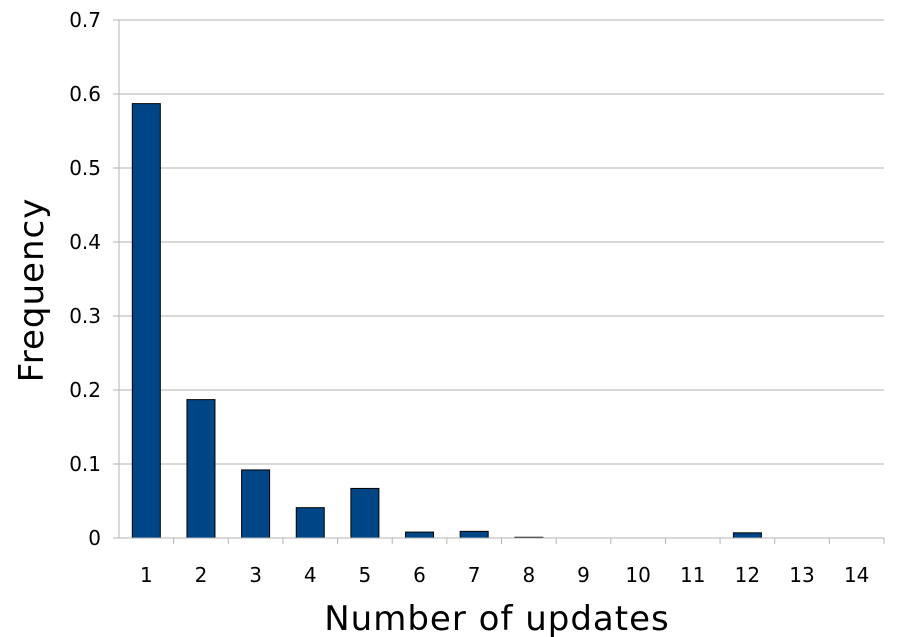 The image size is (897, 637). Describe the element at coordinates (528, 575) in the screenshot. I see `x-tick-label: 8` at that location.